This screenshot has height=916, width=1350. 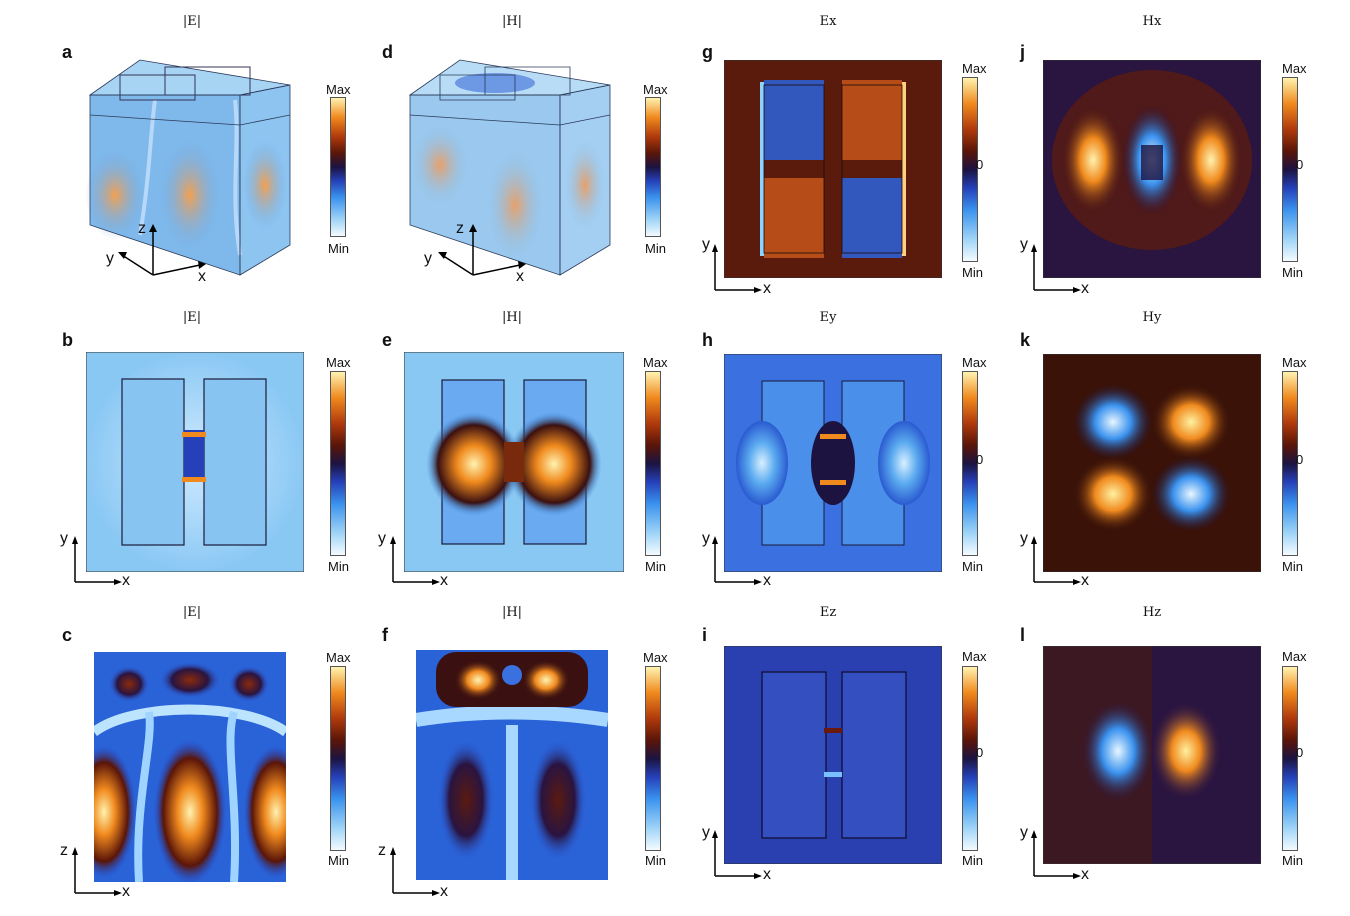 I want to click on panel-letter: e, so click(x=387, y=340).